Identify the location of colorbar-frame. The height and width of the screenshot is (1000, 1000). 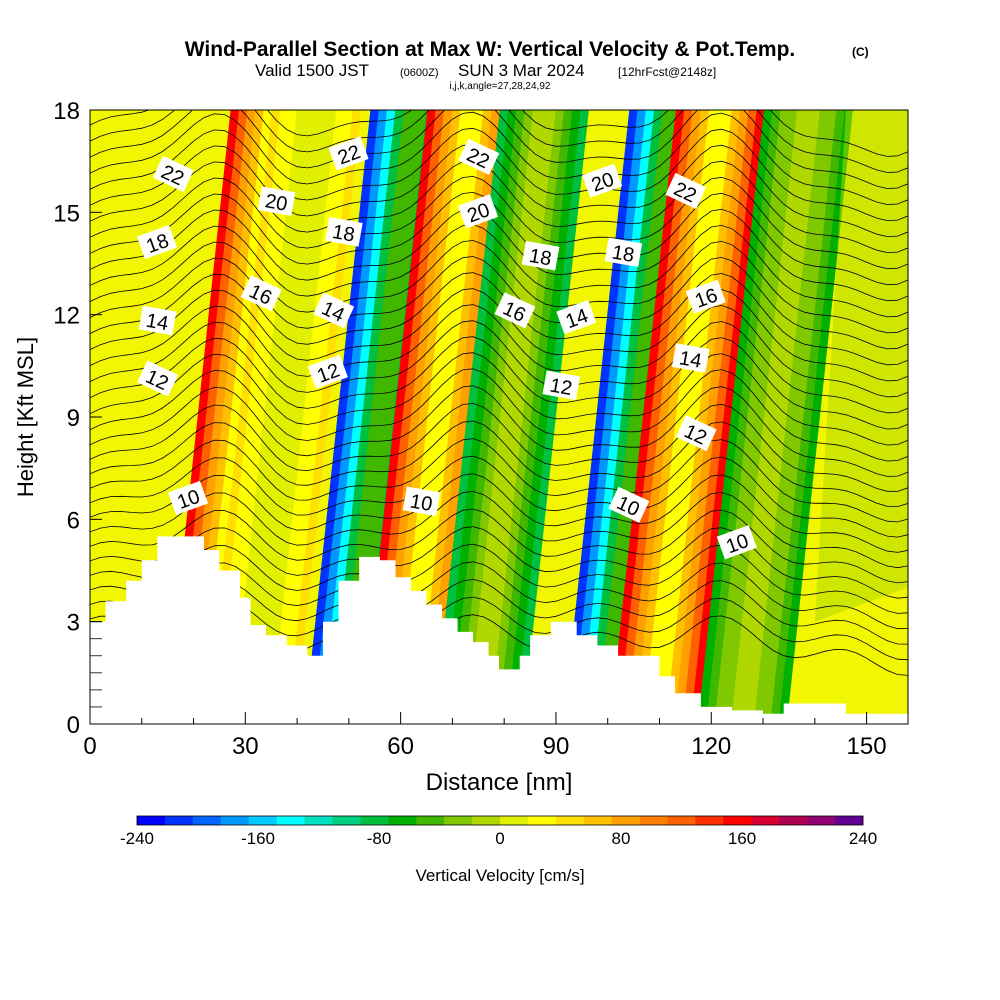
(500, 820).